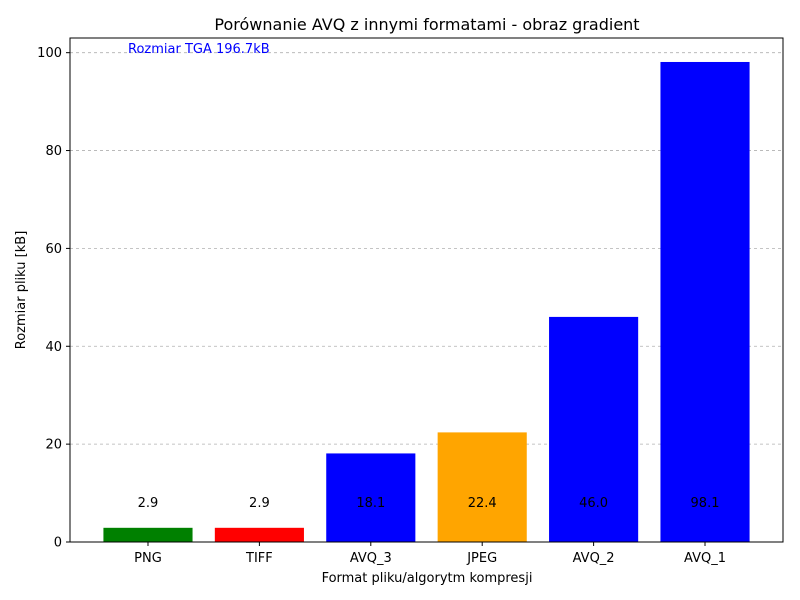  What do you see at coordinates (430, 554) in the screenshot?
I see `x-ticks: PNG TIFF AVQ_3 JPEG AVQ_2 AVQ_1` at bounding box center [430, 554].